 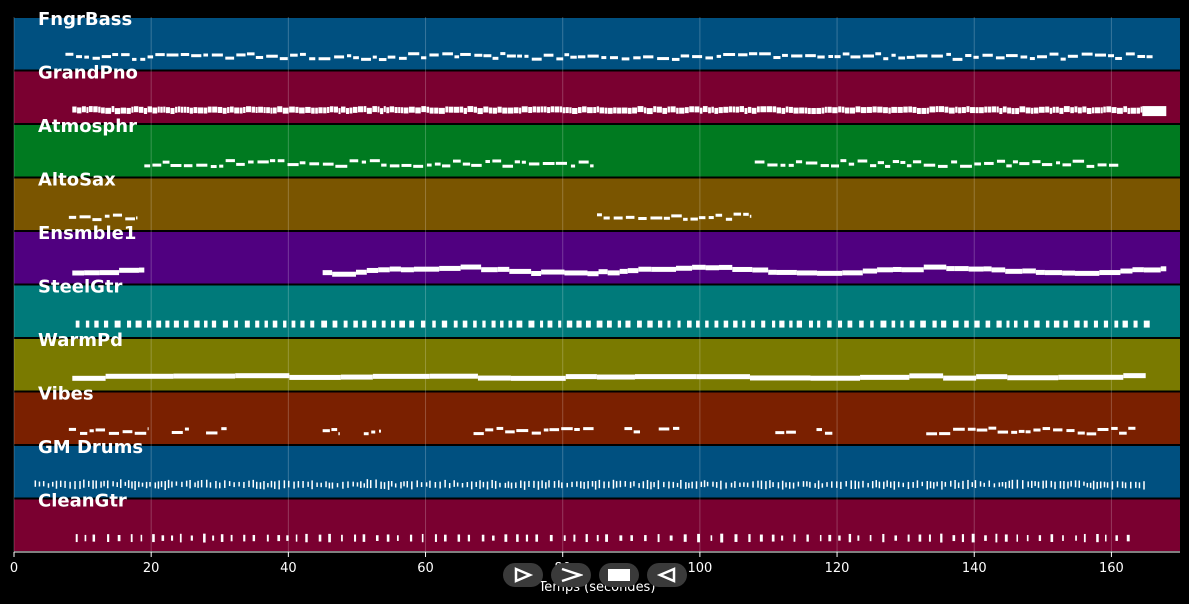 I want to click on track-label-3: AltoSax, so click(x=77, y=180).